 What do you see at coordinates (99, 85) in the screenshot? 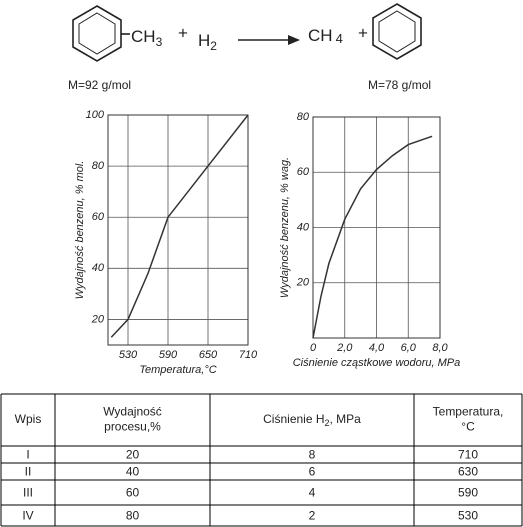
I see `molar-mass: M=92 g/mol` at bounding box center [99, 85].